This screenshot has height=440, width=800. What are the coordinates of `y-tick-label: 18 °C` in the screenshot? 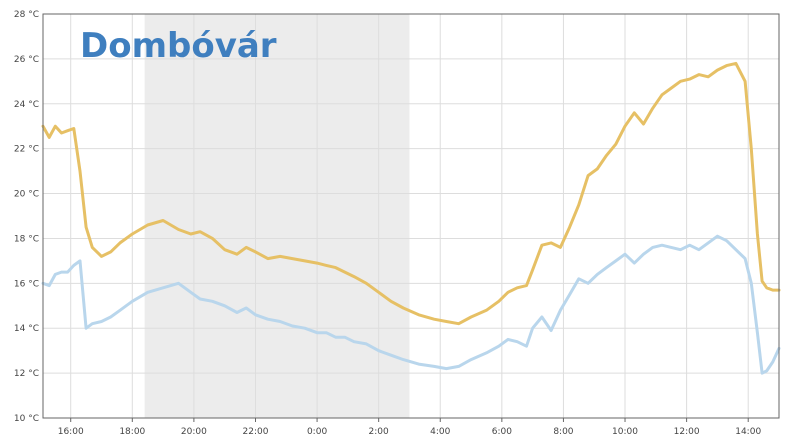 It's located at (26, 239).